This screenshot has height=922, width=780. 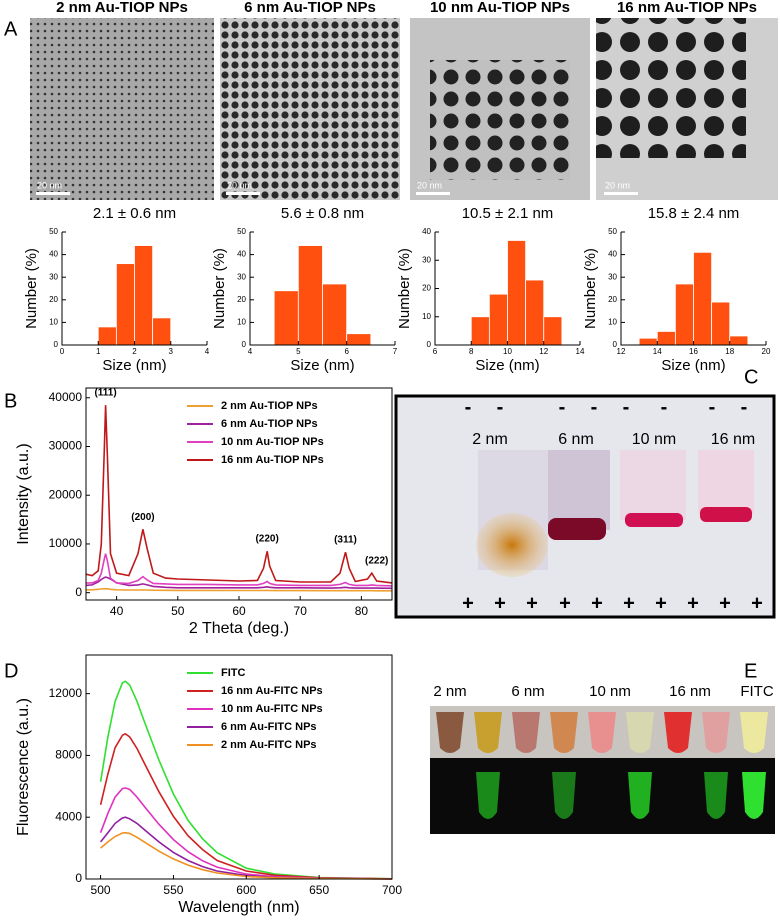 I want to click on x-tick-label: 8, so click(x=471, y=351).